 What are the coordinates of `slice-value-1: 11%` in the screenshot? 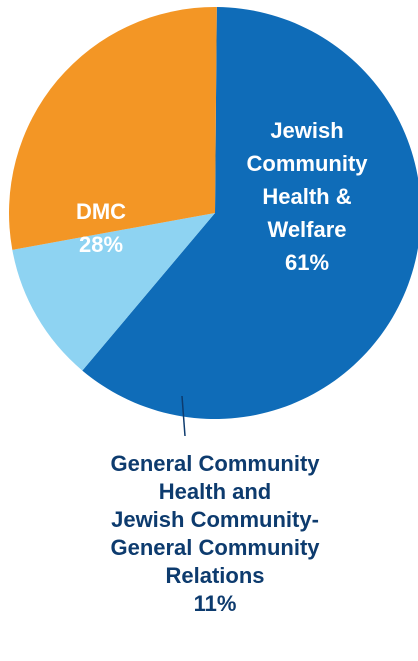 It's located at (215, 603).